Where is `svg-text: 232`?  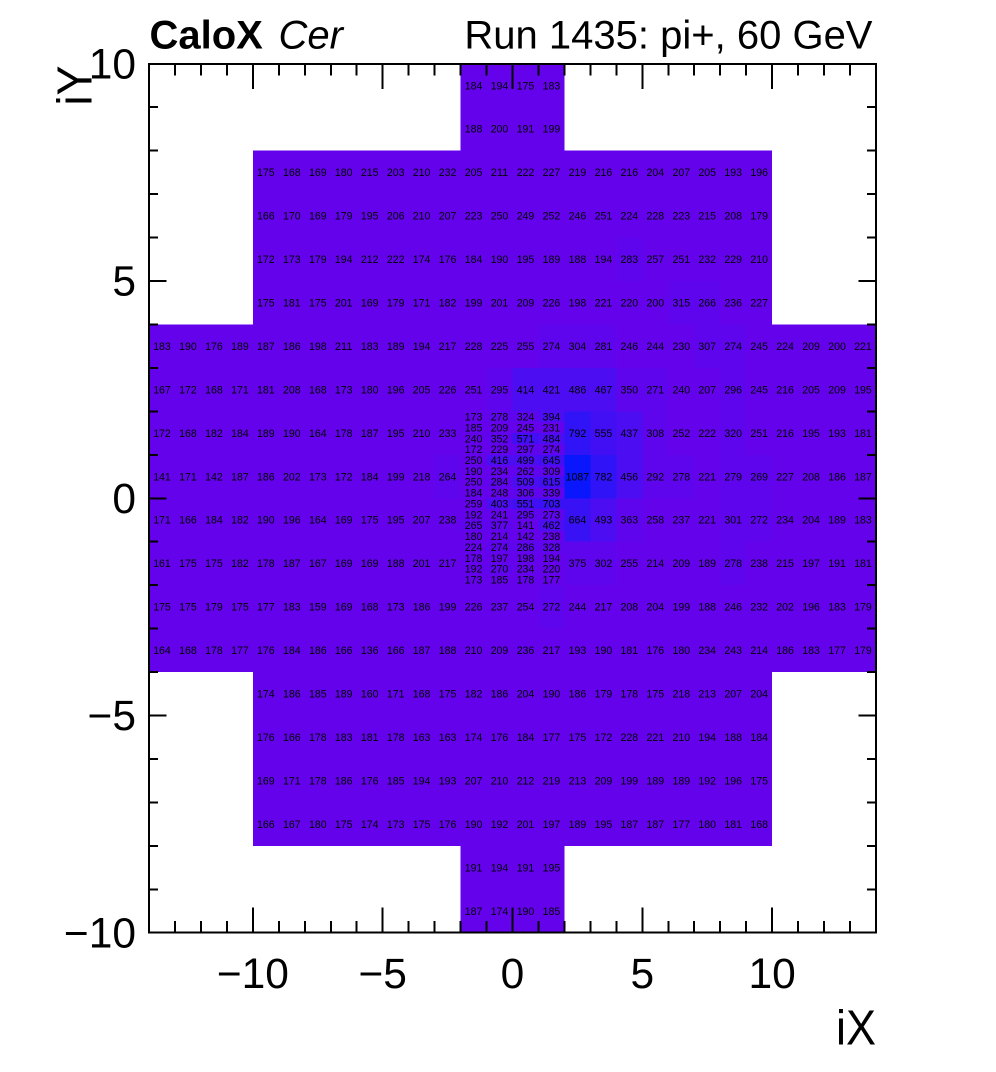 svg-text: 232 is located at coordinates (759, 608).